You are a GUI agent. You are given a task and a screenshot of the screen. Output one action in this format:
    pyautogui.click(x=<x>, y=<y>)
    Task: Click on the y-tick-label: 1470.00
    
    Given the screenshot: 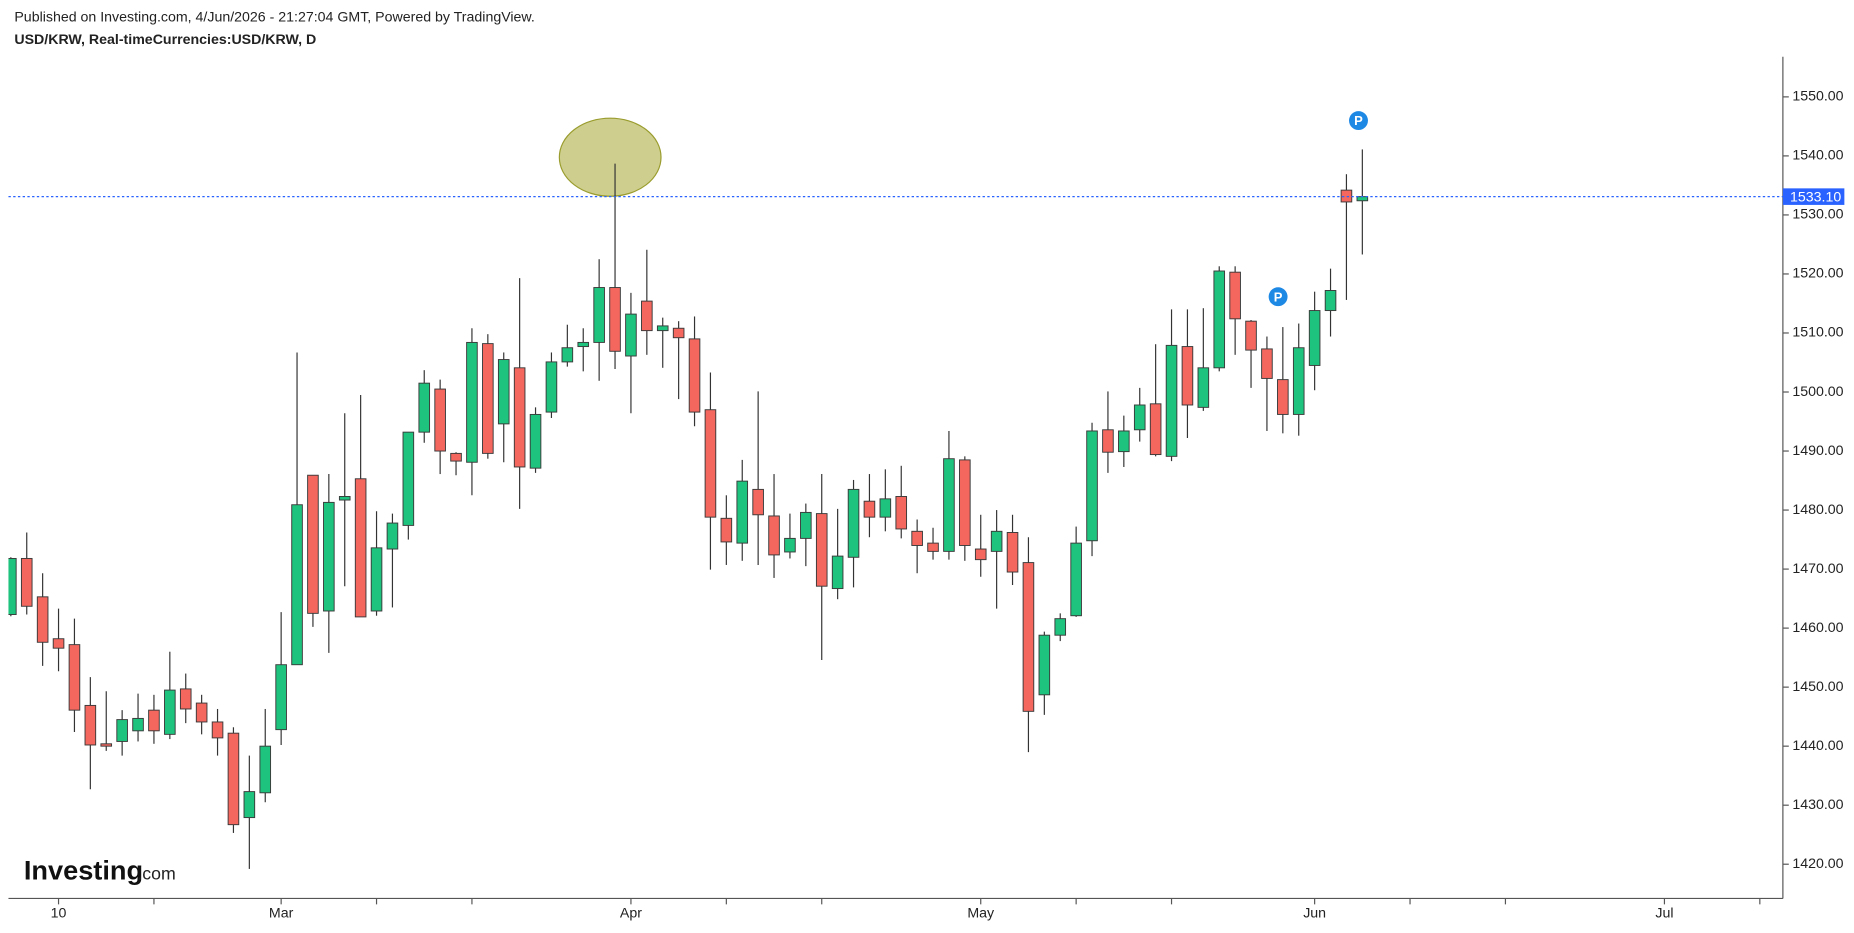 What is the action you would take?
    pyautogui.click(x=1817, y=569)
    